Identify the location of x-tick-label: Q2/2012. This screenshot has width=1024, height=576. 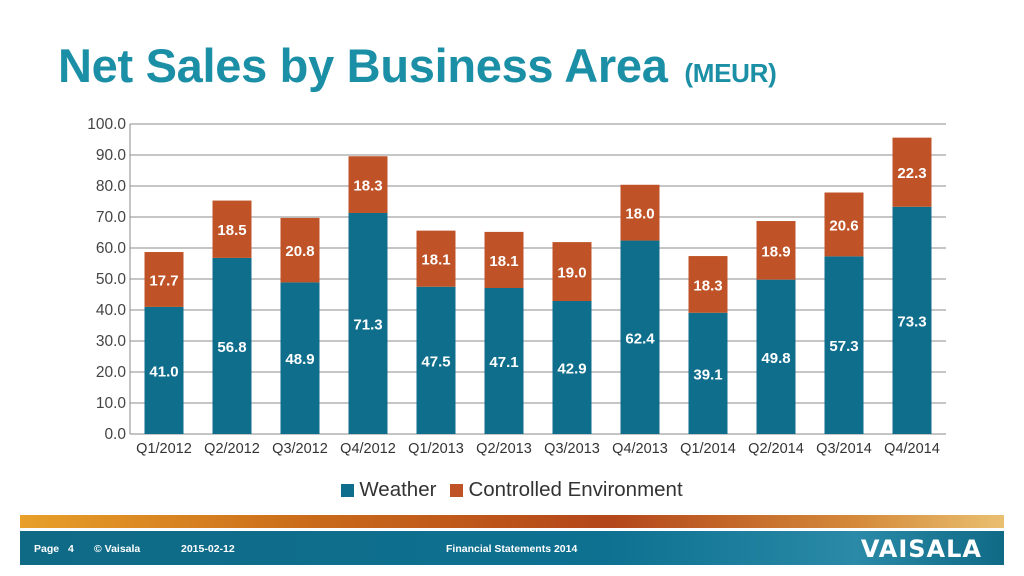
(232, 449).